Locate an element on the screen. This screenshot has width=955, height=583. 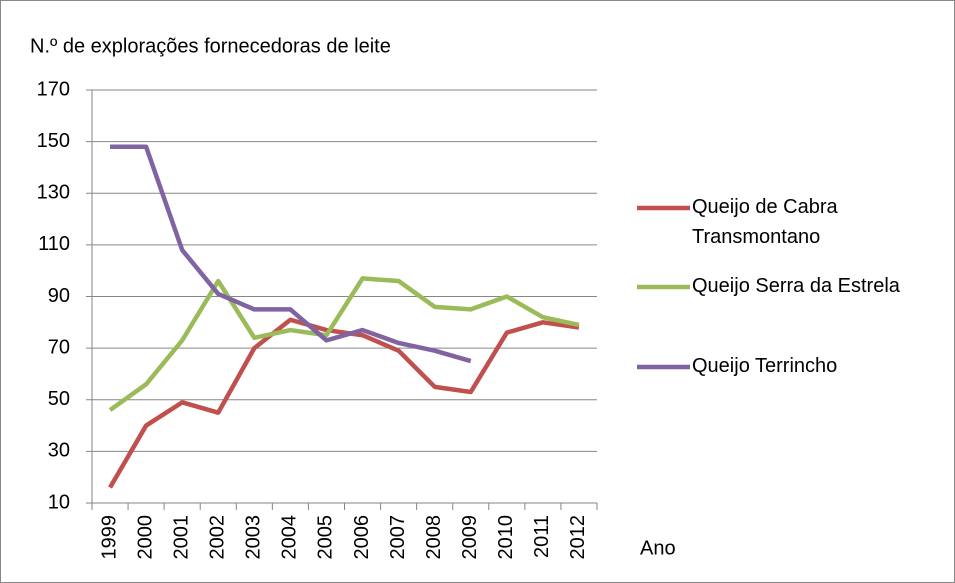
x-tick-label: 2007 is located at coordinates (398, 537).